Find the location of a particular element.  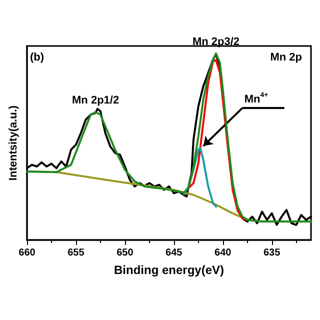

x-tick-label: 660 is located at coordinates (27, 253).